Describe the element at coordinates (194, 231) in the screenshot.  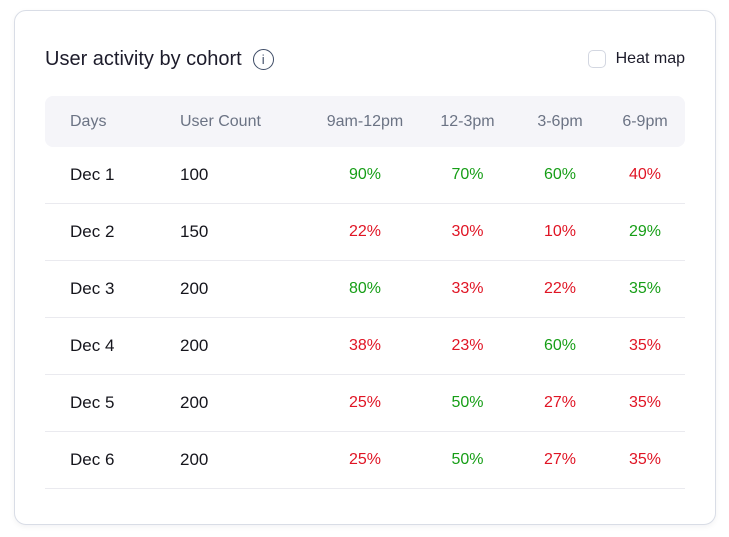
I see `user-count-cell: 150` at that location.